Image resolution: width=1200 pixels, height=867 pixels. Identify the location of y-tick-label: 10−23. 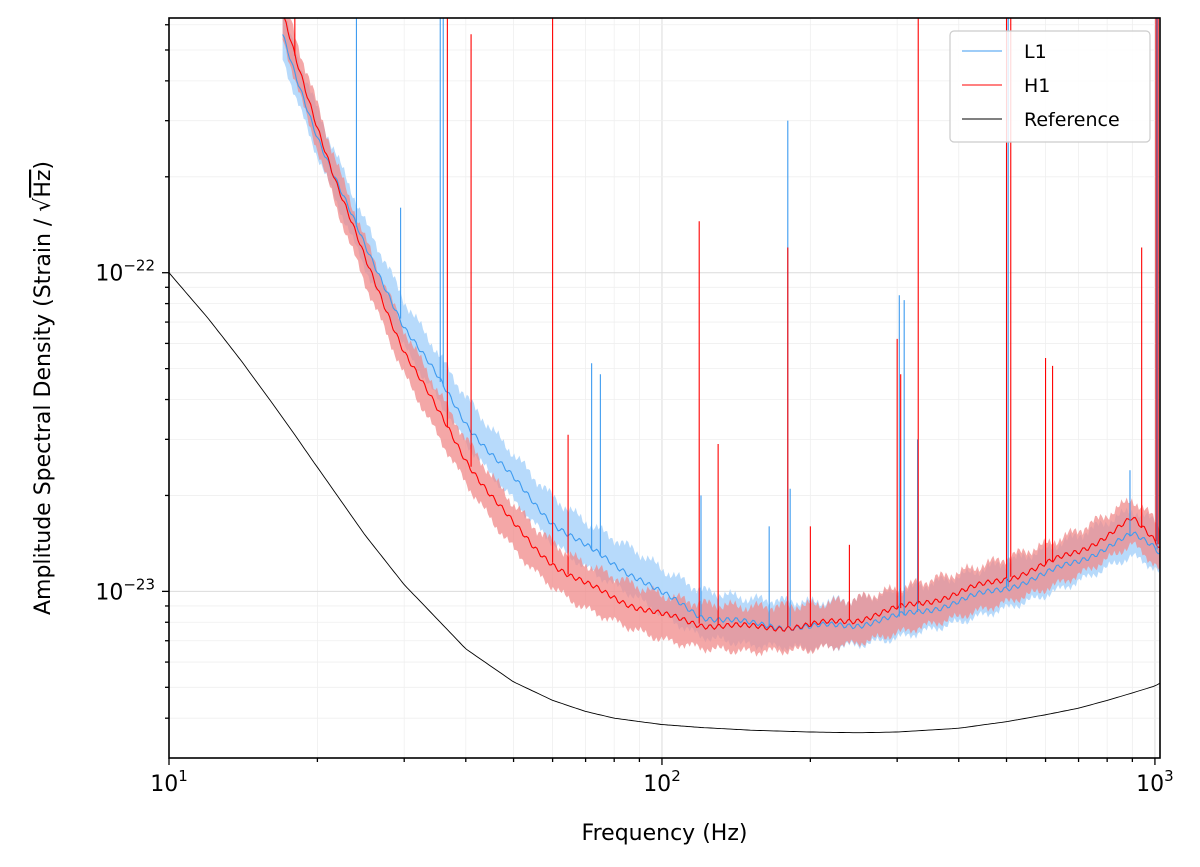
(125, 590).